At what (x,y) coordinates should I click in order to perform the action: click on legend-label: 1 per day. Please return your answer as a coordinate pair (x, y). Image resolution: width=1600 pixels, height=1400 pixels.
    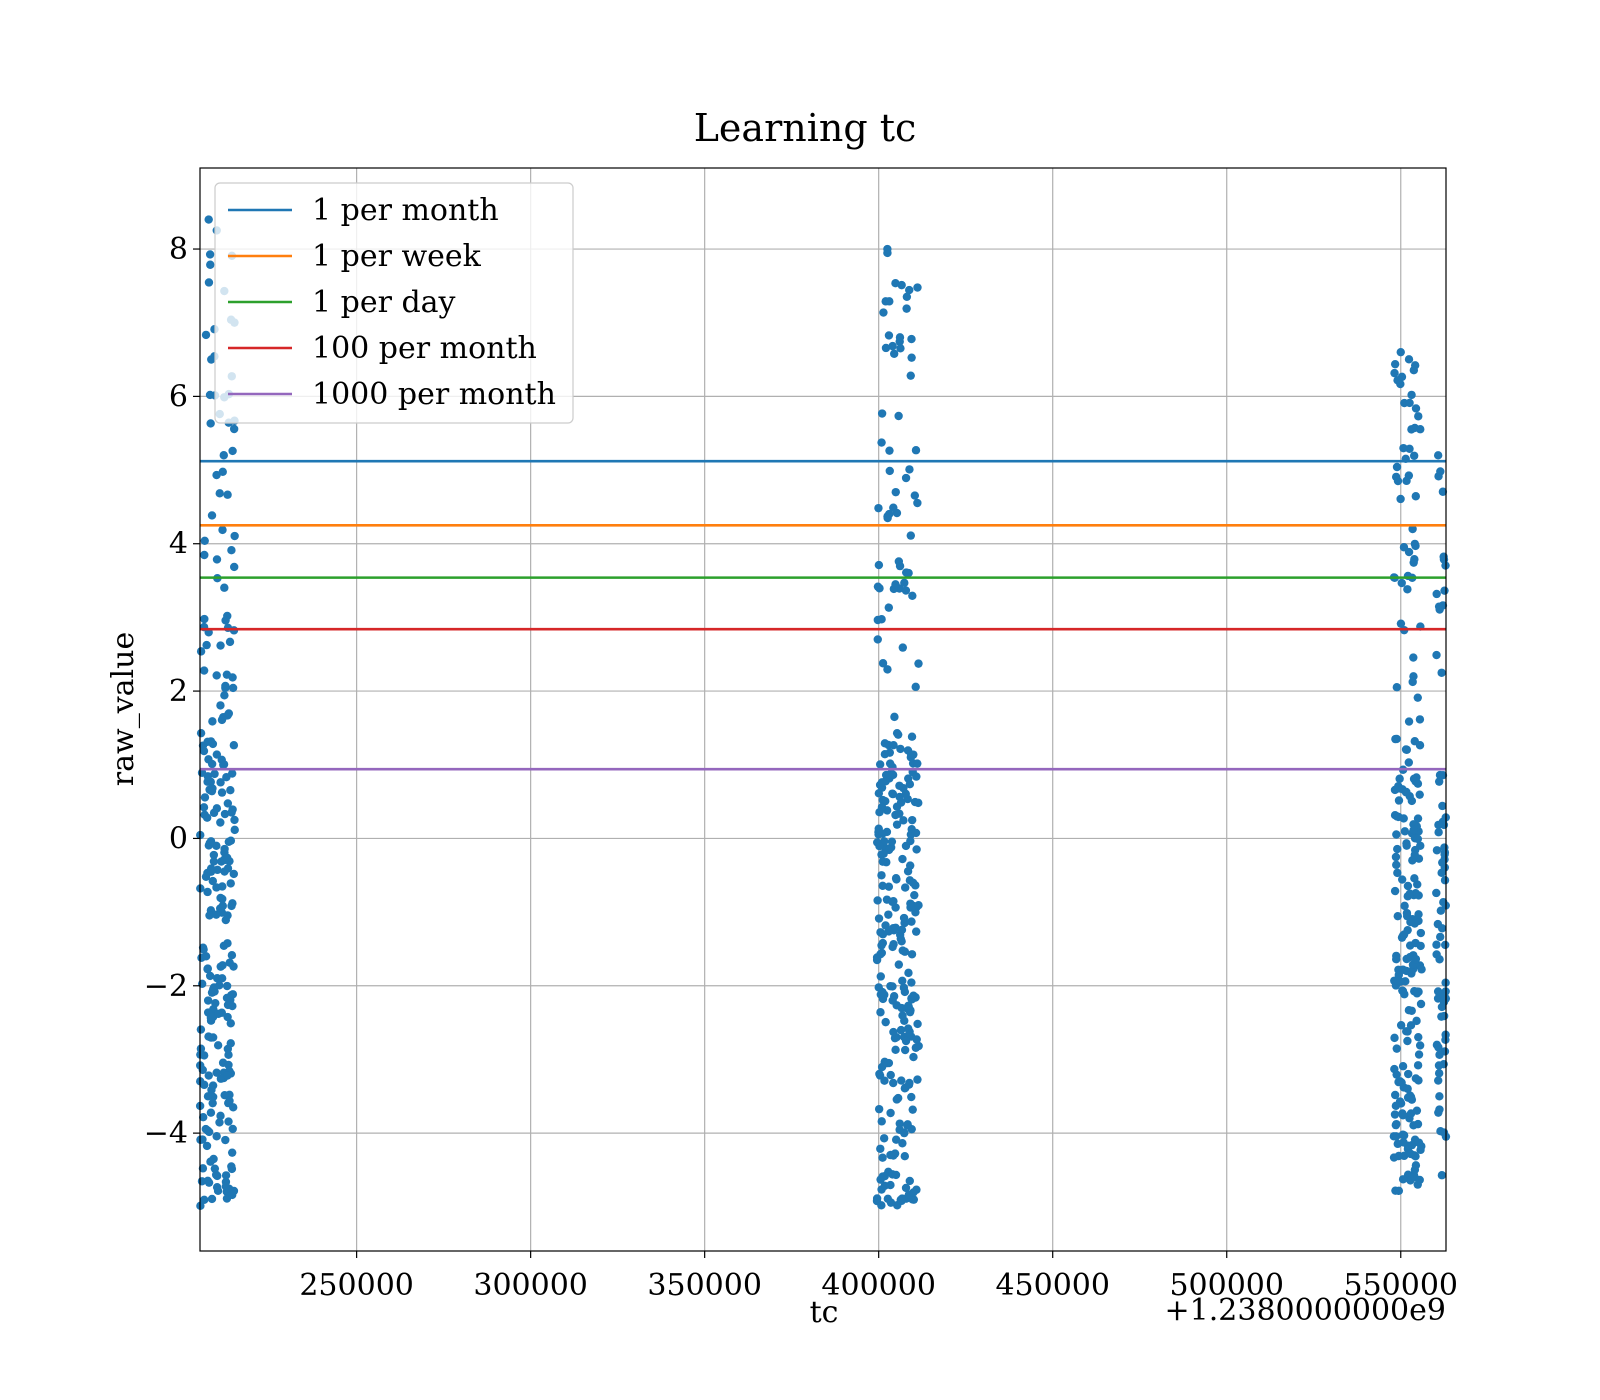
    Looking at the image, I should click on (384, 302).